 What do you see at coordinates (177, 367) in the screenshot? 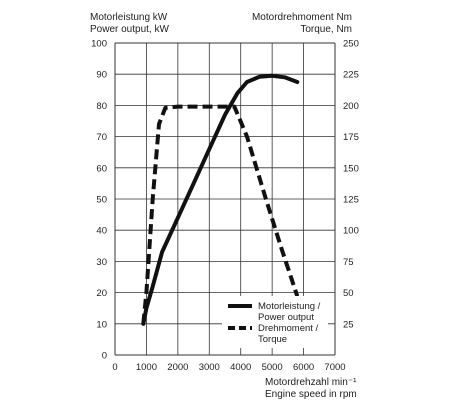
I see `x-tick-label: 2000` at bounding box center [177, 367].